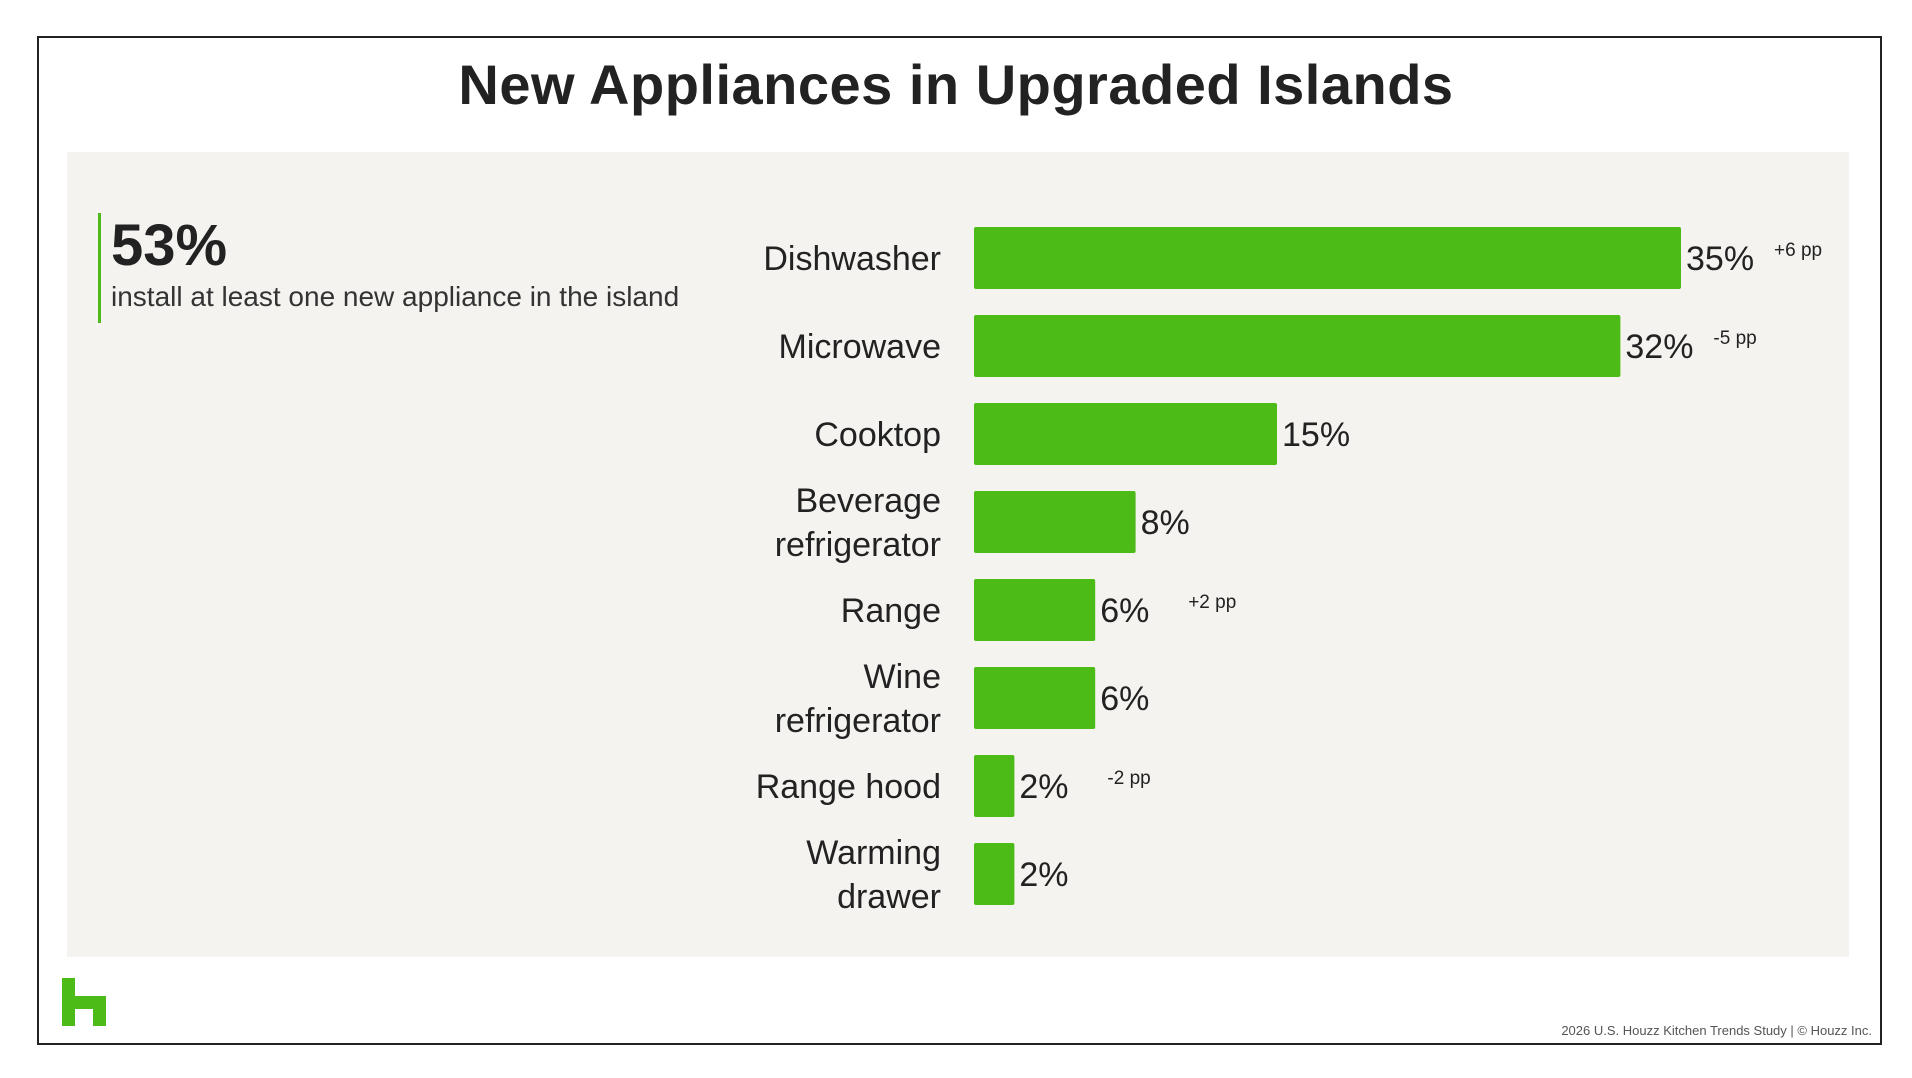  I want to click on change-label: +2 pp, so click(1212, 602).